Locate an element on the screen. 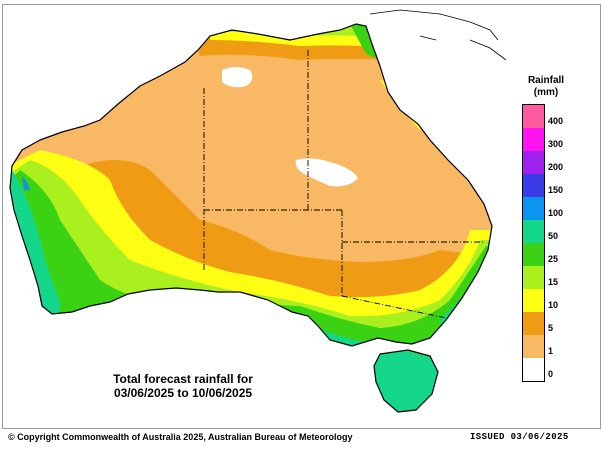 This screenshot has height=452, width=602. legend-label-1: 1 is located at coordinates (551, 351).